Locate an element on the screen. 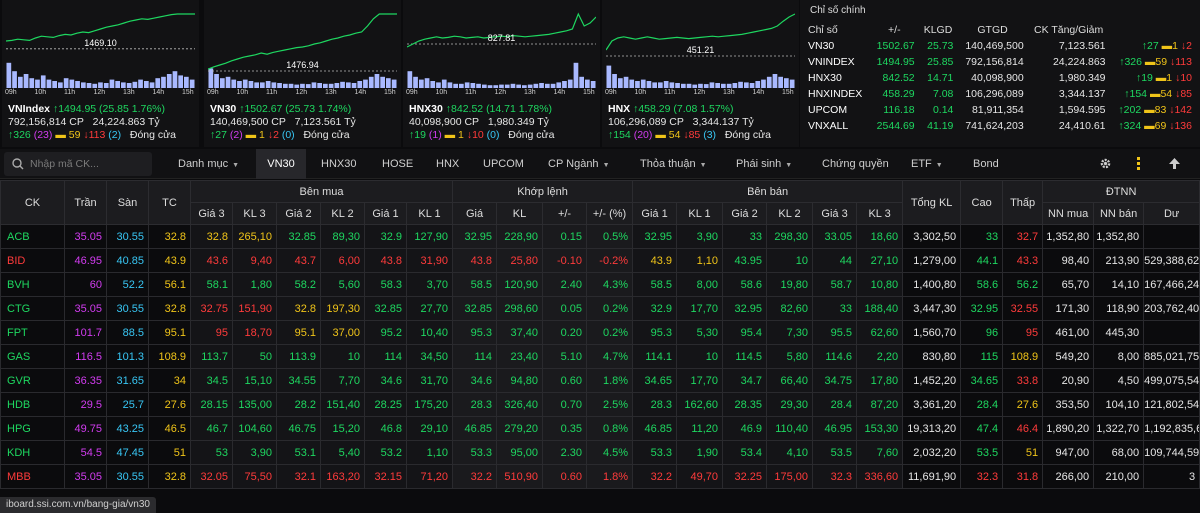  table-cell: 510,90 is located at coordinates (520, 476).